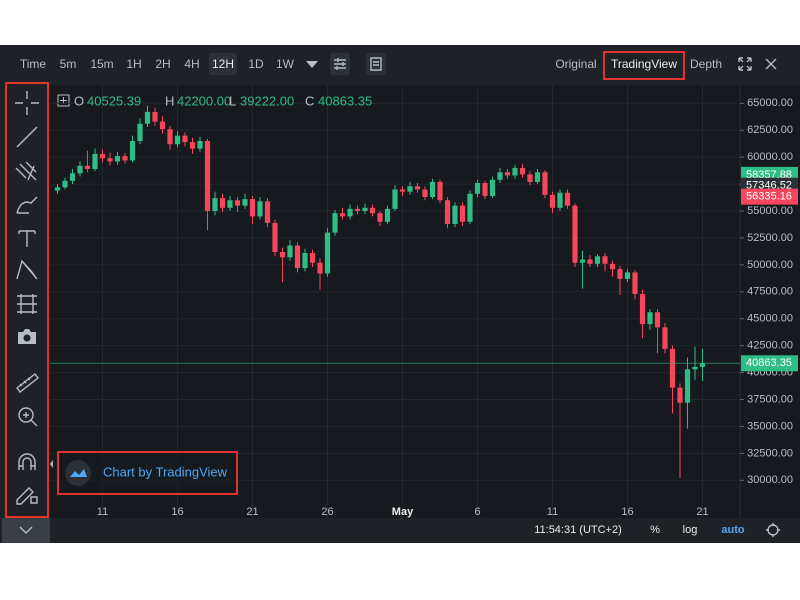 The height and width of the screenshot is (600, 800). What do you see at coordinates (33, 64) in the screenshot?
I see `time-label: Time` at bounding box center [33, 64].